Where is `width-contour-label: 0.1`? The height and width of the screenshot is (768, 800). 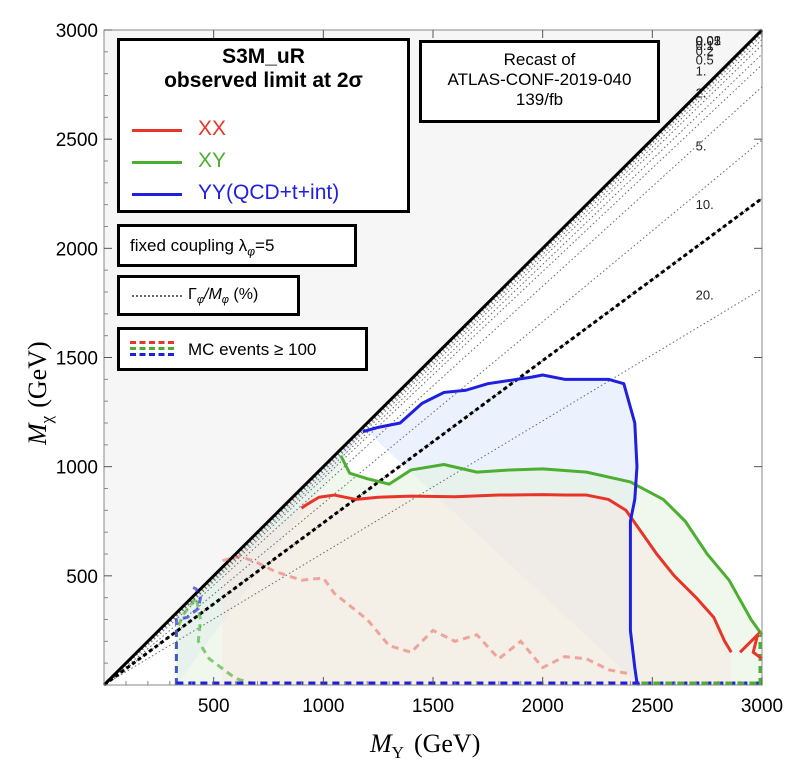
width-contour-label: 0.1 is located at coordinates (705, 45).